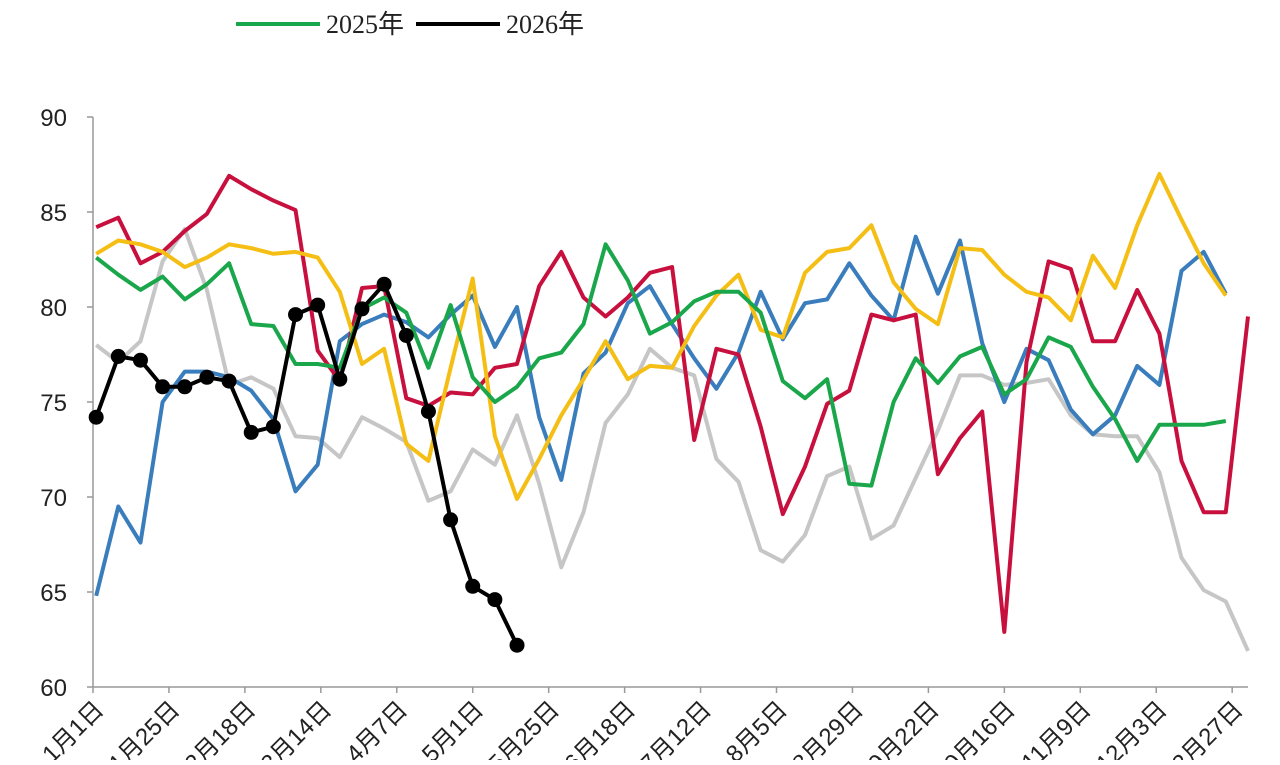 The image size is (1280, 765). Describe the element at coordinates (53, 403) in the screenshot. I see `y-tick-label: 75` at that location.